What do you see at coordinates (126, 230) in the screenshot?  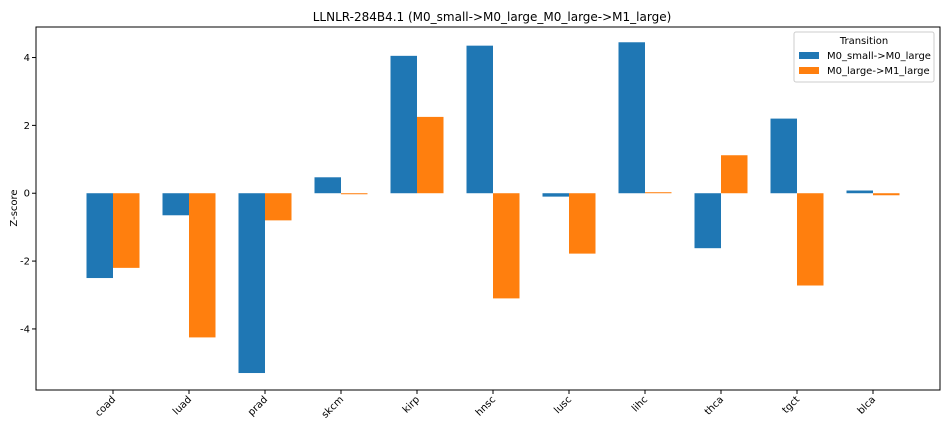 I see `bar-m0-large-m1-large-coad` at bounding box center [126, 230].